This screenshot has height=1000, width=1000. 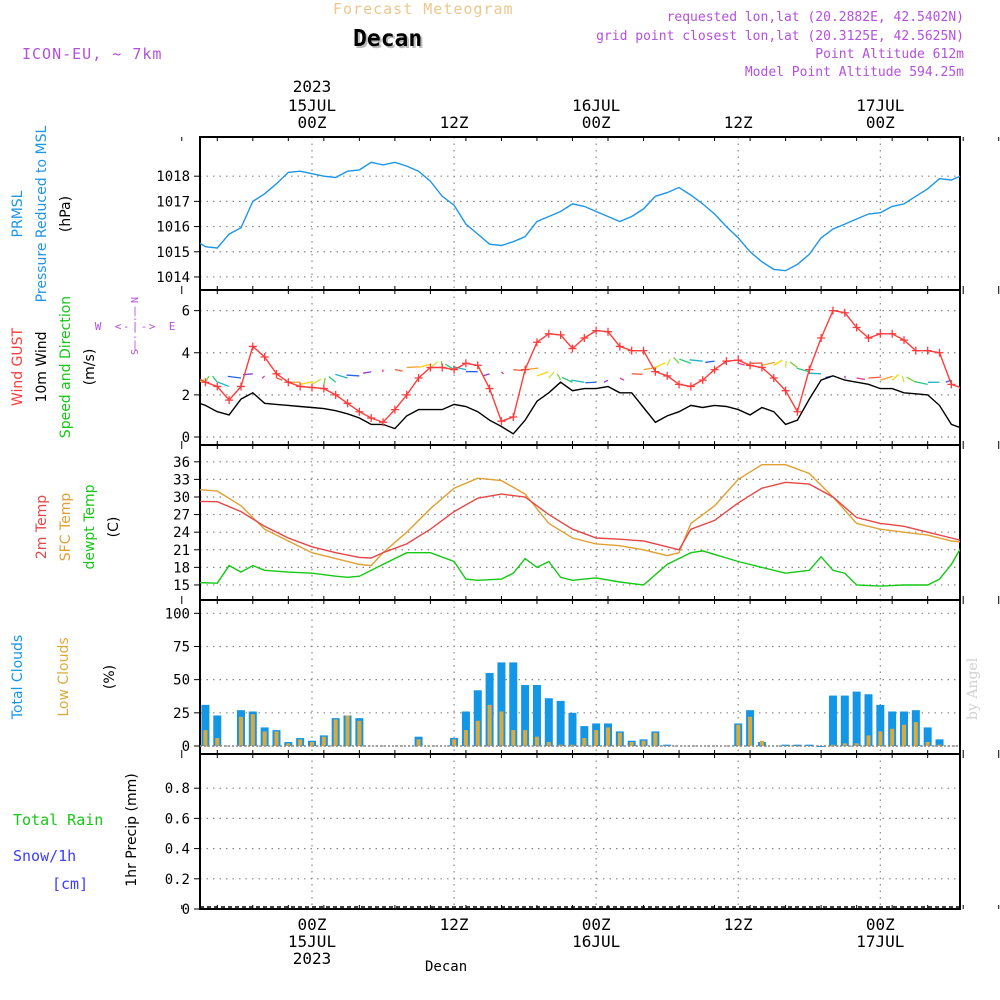 What do you see at coordinates (172, 326) in the screenshot?
I see `compass-east: E` at bounding box center [172, 326].